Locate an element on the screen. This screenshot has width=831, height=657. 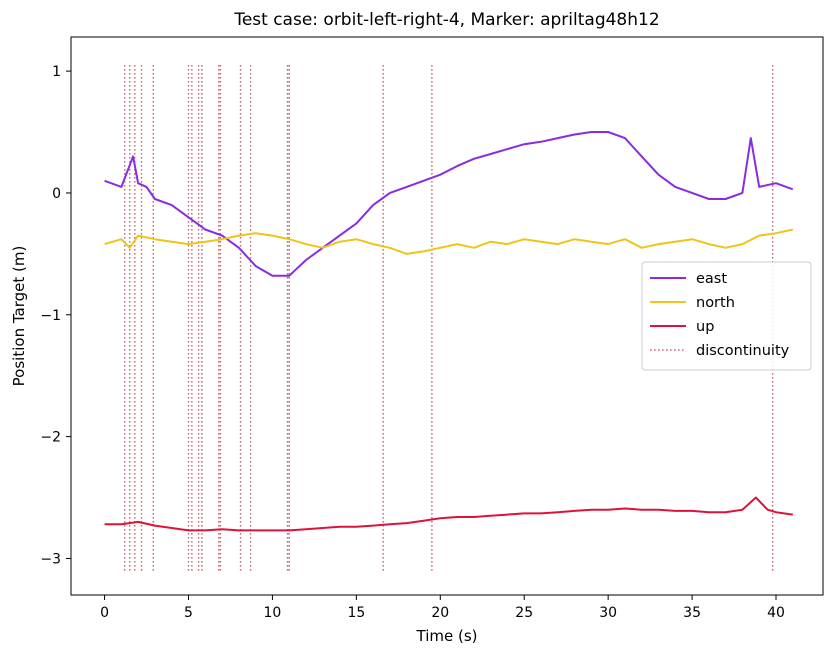
legend-label-north: north is located at coordinates (715, 303).